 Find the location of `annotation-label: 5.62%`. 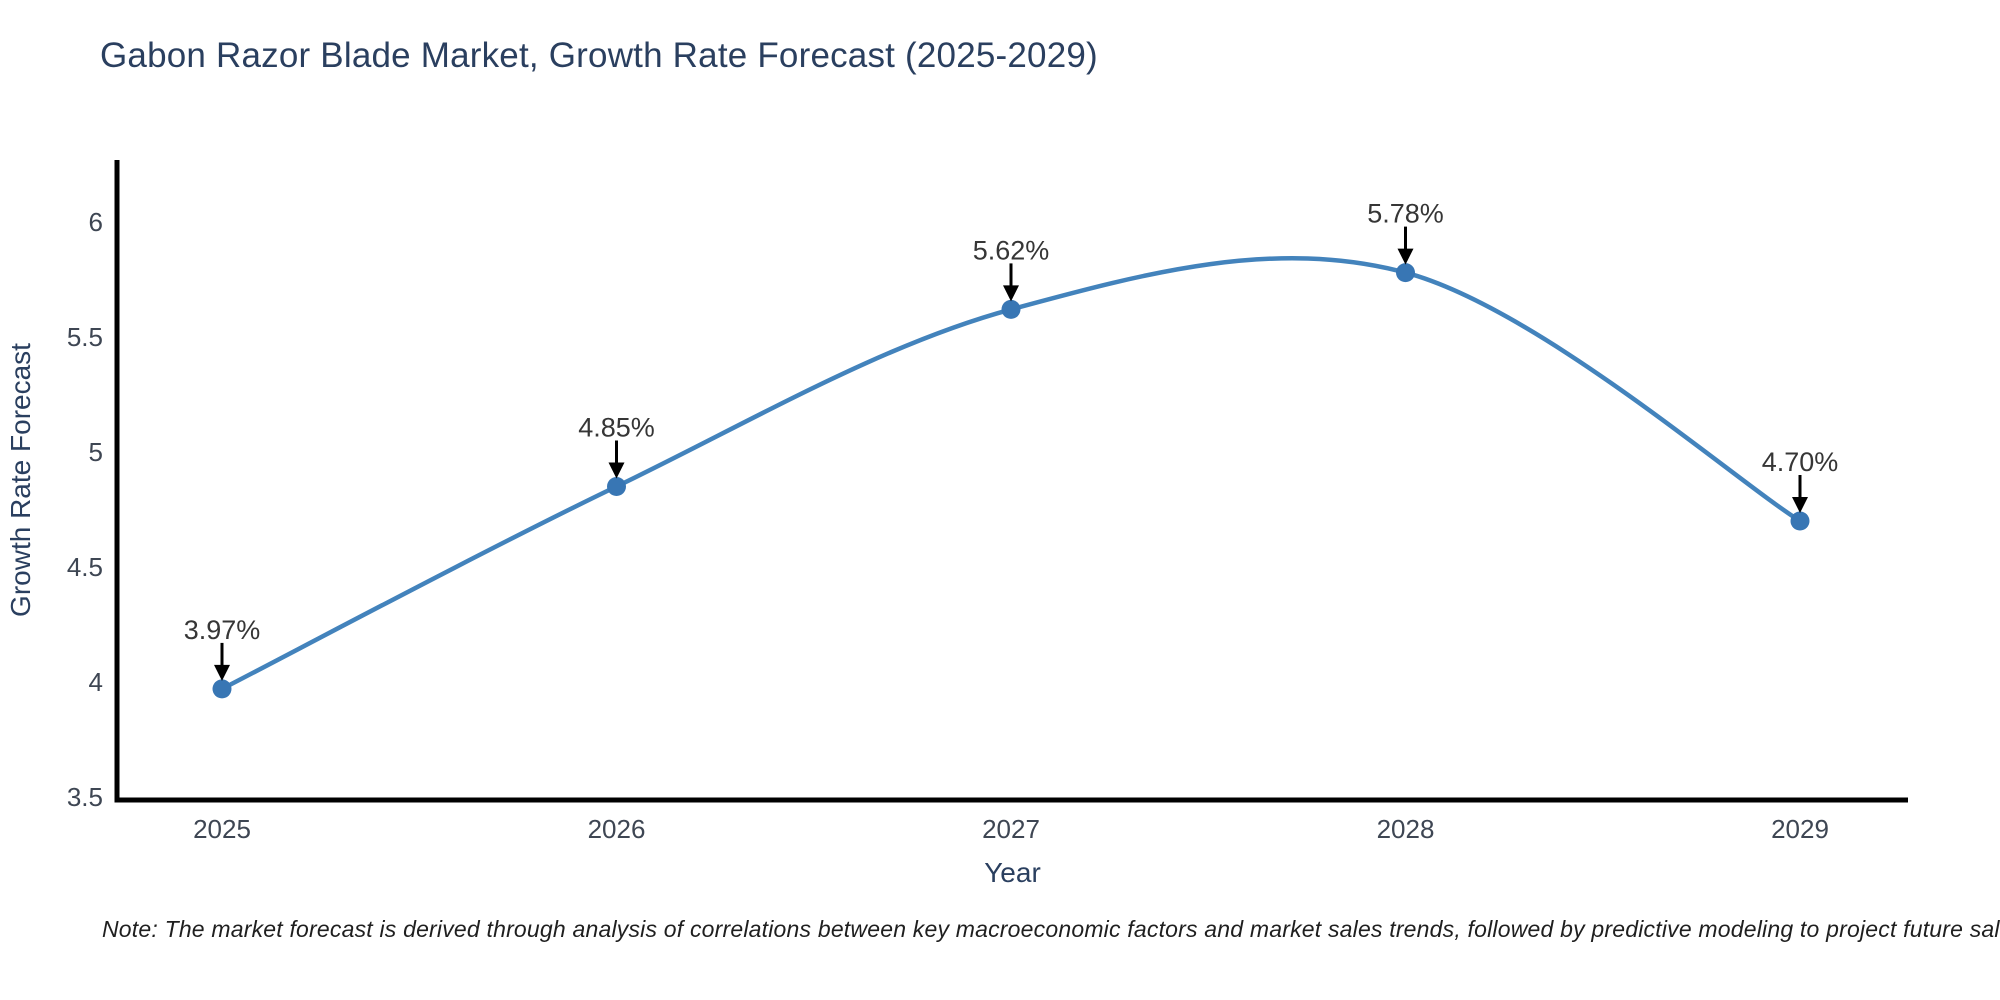

annotation-label: 5.62% is located at coordinates (1011, 250).